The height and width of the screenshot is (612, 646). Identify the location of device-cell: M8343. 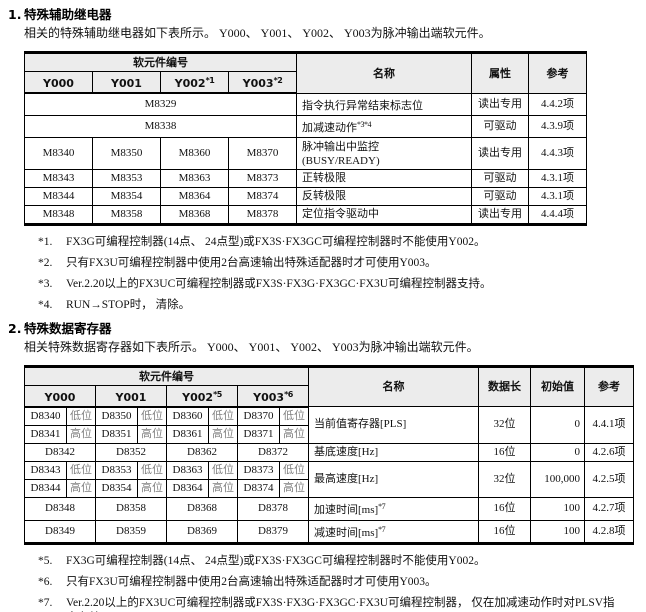
(58, 178).